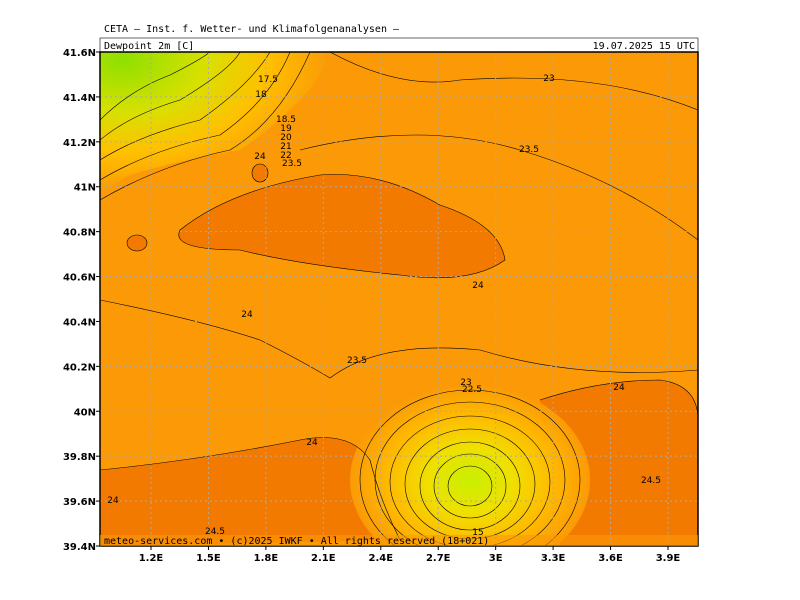  What do you see at coordinates (286, 120) in the screenshot?
I see `contour-label: 18.5` at bounding box center [286, 120].